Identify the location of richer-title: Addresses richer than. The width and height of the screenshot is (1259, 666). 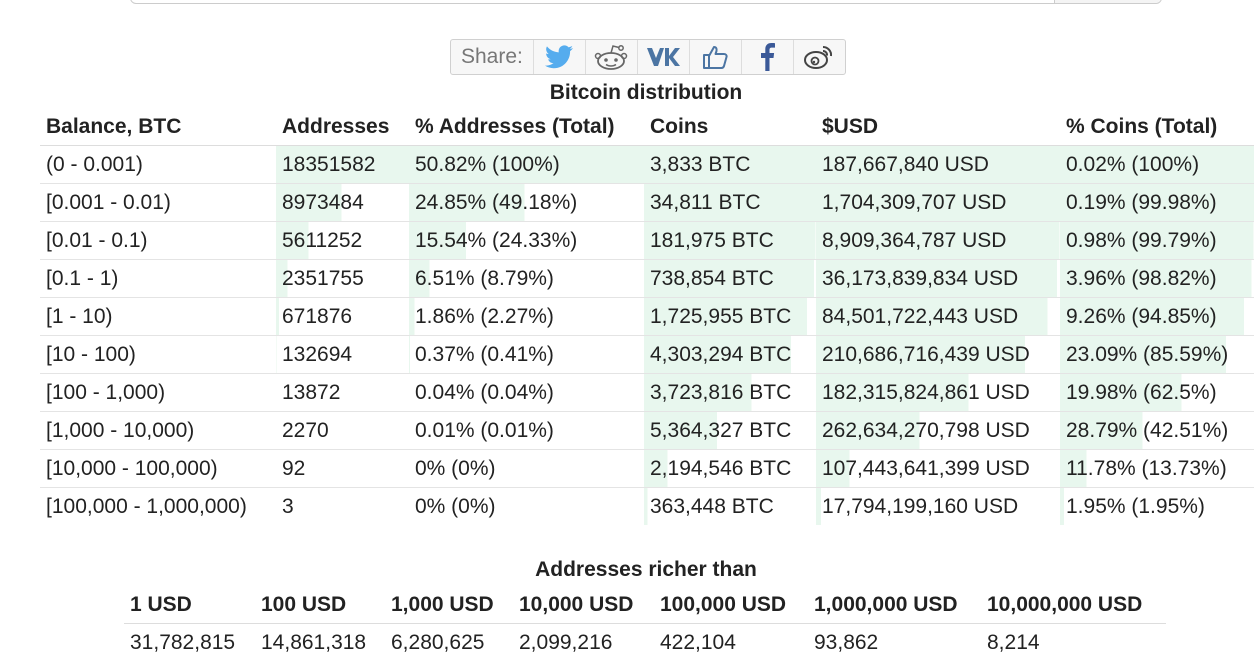
(646, 569).